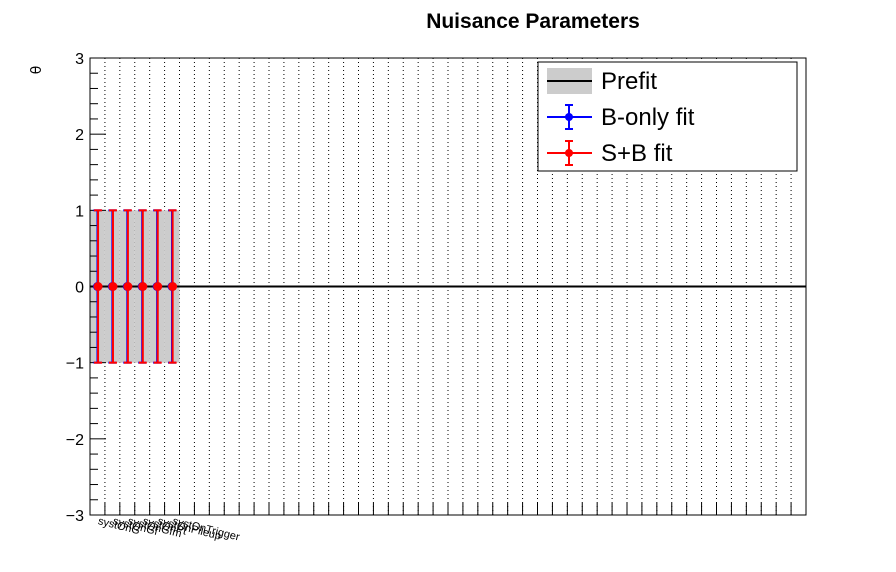 This screenshot has width=896, height=572. Describe the element at coordinates (569, 153) in the screenshot. I see `legend-sb-marker` at that location.